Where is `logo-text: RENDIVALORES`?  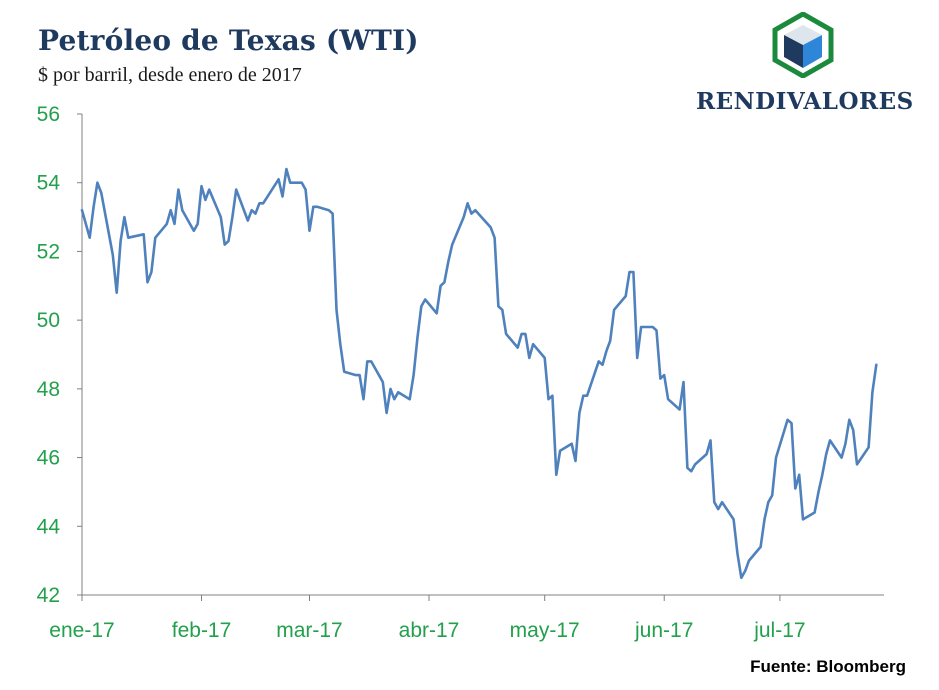 logo-text: RENDIVALORES is located at coordinates (805, 101).